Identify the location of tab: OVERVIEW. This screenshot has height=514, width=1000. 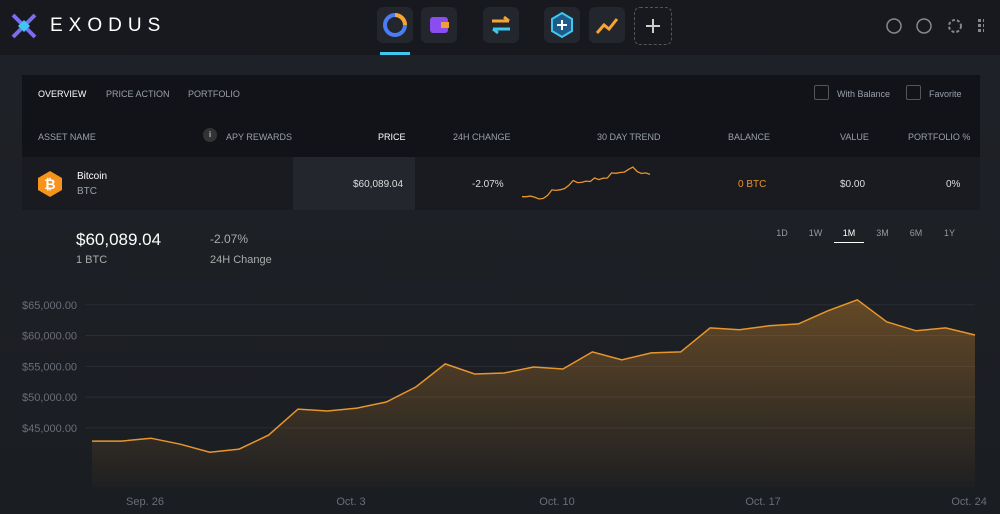
(62, 94).